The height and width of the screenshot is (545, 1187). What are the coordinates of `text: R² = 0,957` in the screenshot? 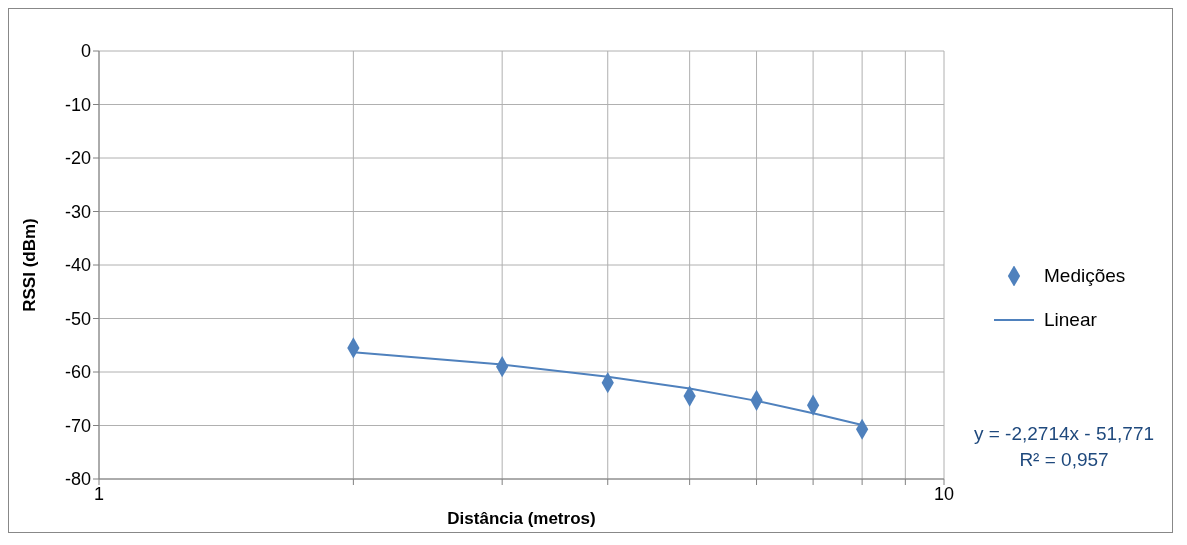 It's located at (1064, 460).